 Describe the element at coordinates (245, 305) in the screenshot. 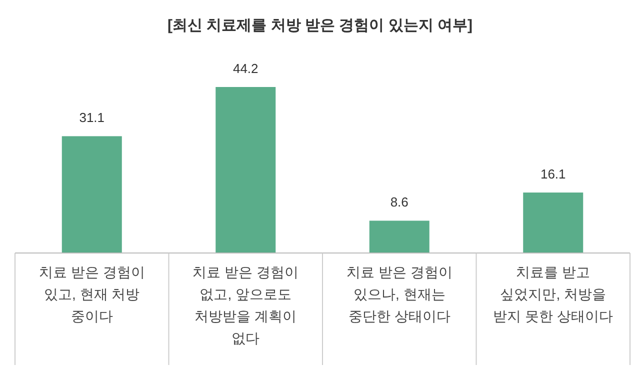

I see `x-tick-label: 치료 받은 경험이 없고, 앞으로도 처방받을 계획이 없다` at that location.